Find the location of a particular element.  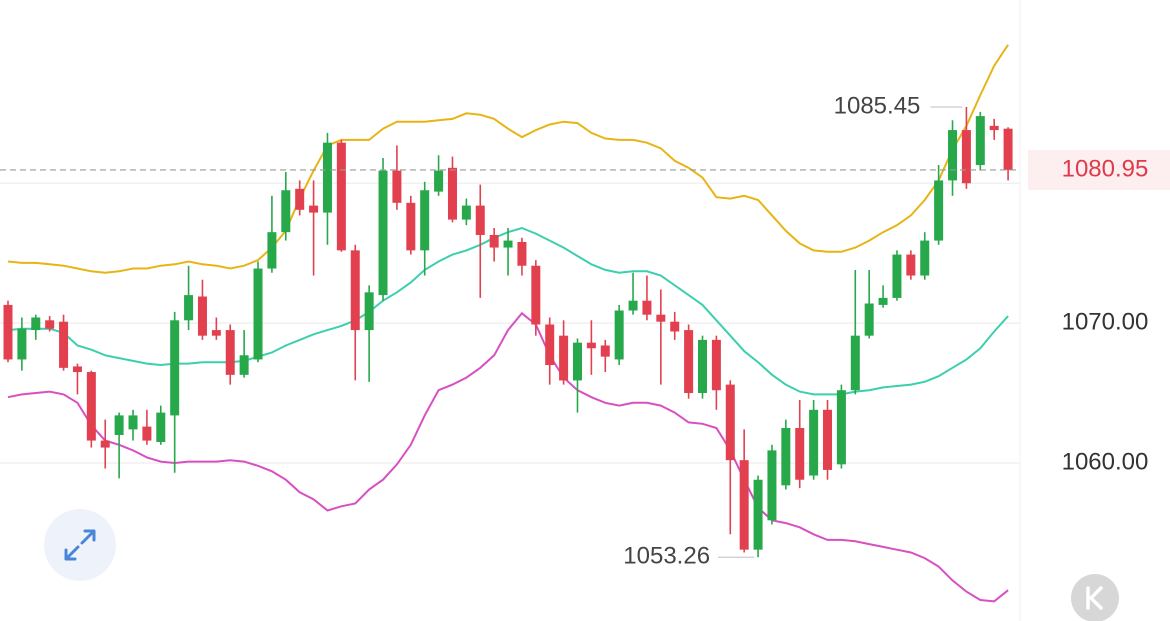

collapse-button is located at coordinates (1095, 597).